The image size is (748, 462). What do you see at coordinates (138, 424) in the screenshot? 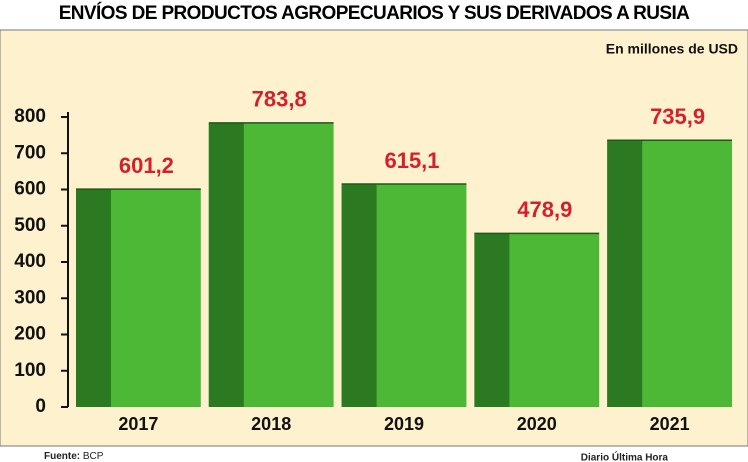
I see `x-tick-label: 2017` at bounding box center [138, 424].